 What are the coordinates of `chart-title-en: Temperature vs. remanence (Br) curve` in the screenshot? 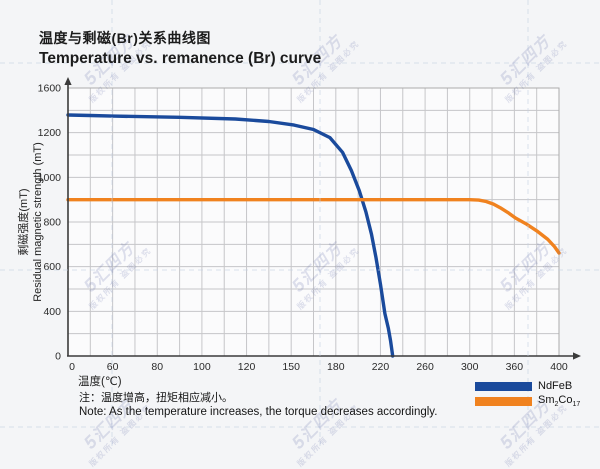 It's located at (180, 58).